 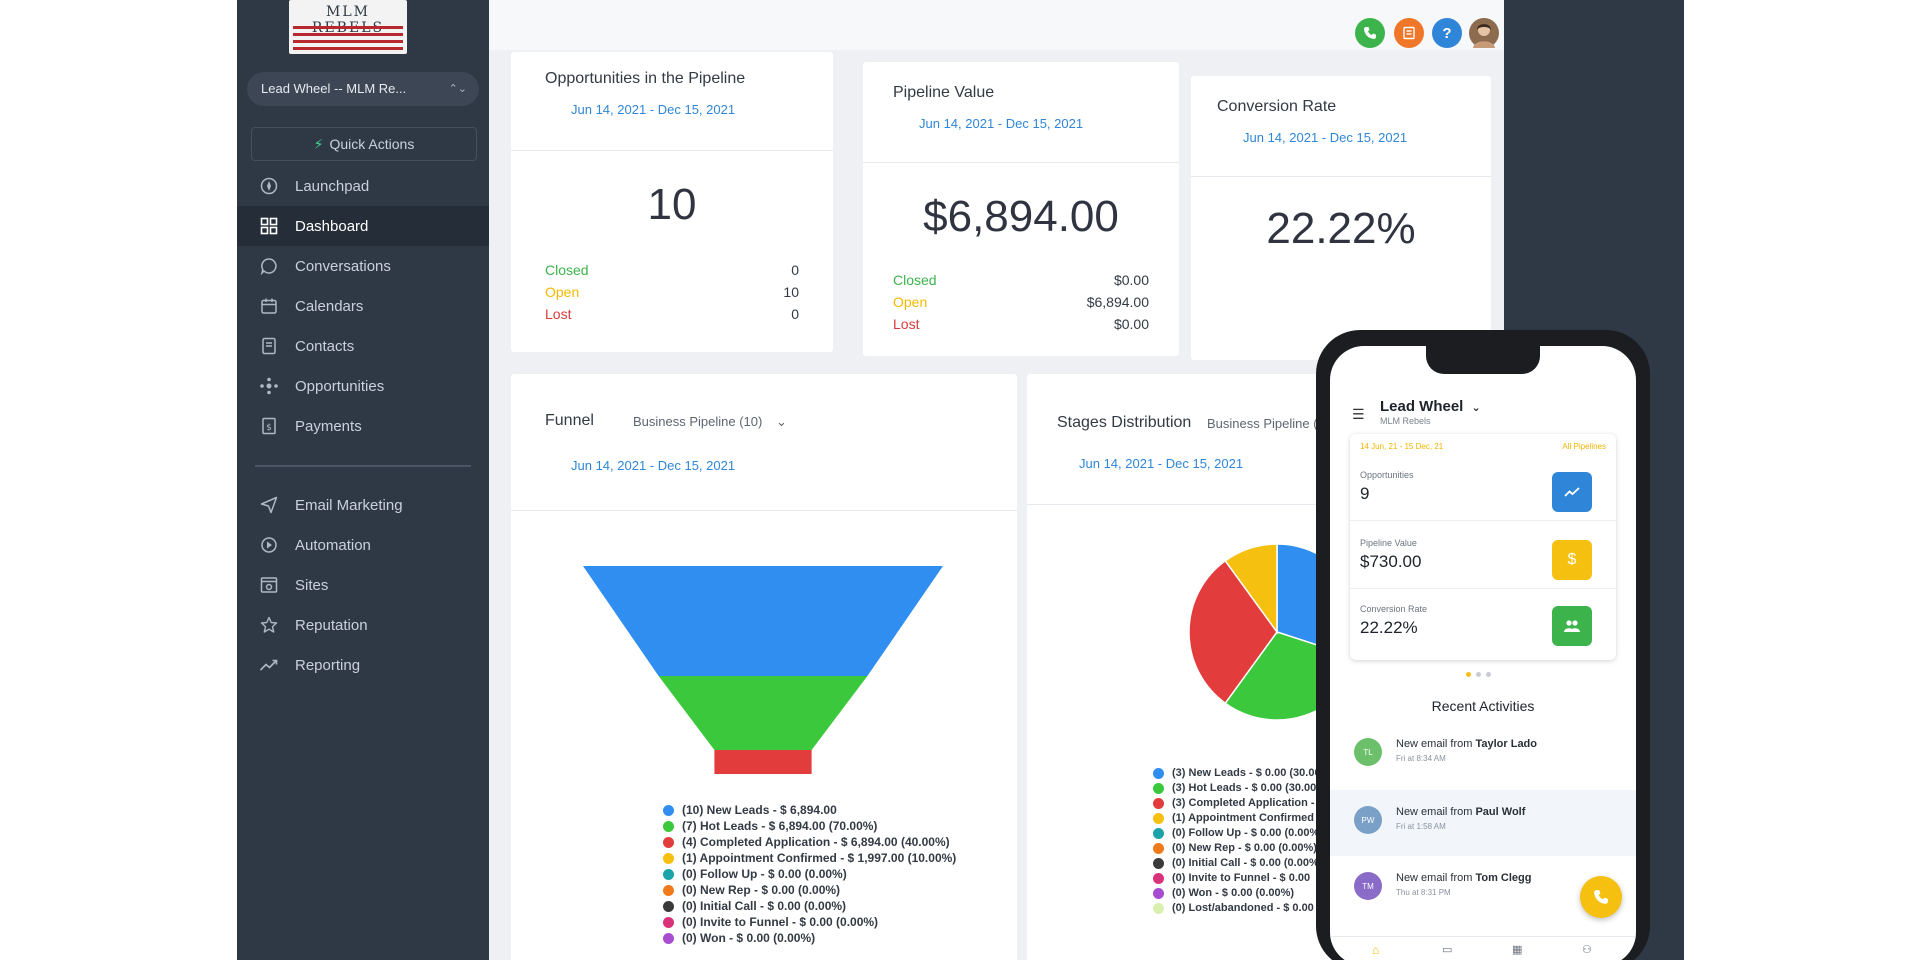 I want to click on sidebar-item-email-marketing: Email Marketing, so click(x=363, y=505).